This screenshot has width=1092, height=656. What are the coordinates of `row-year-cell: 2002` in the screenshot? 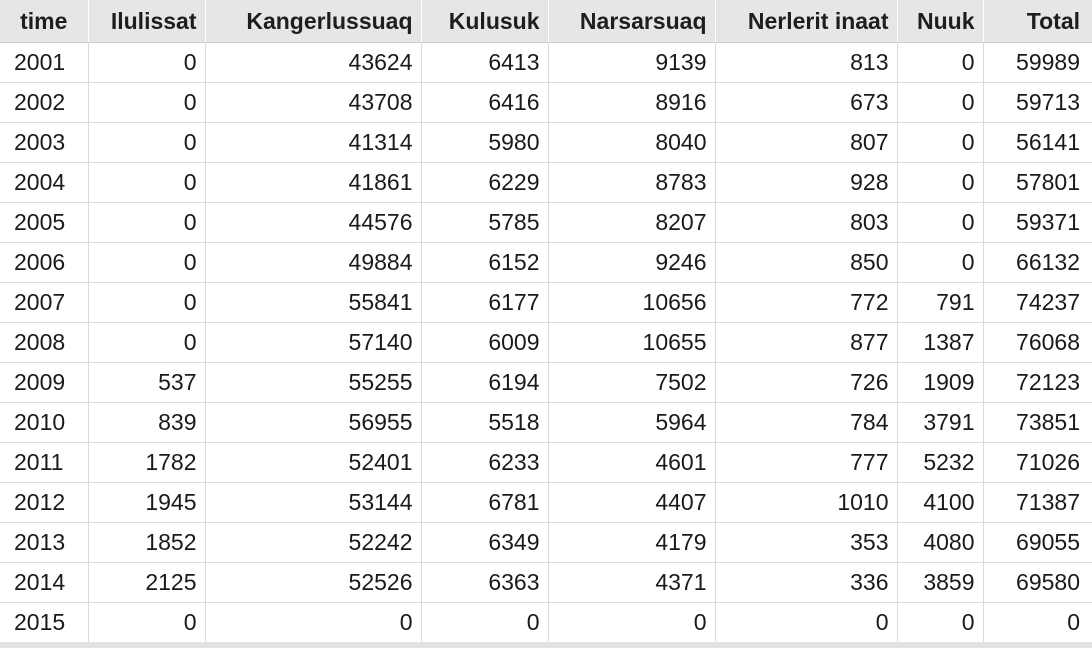 It's located at (44, 102).